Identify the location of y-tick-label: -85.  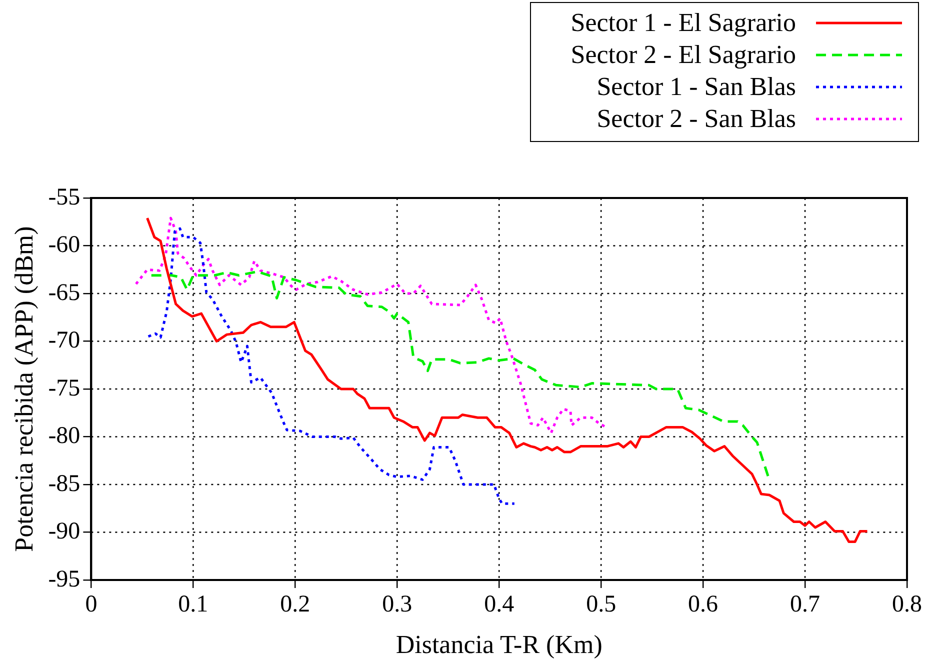
(64, 483).